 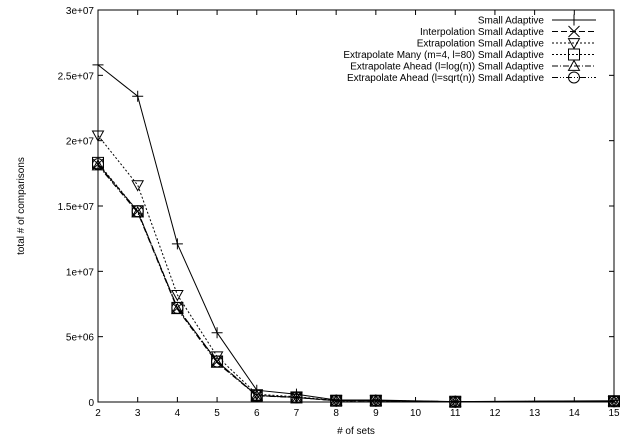 I want to click on x-tick-label: 9, so click(x=376, y=413).